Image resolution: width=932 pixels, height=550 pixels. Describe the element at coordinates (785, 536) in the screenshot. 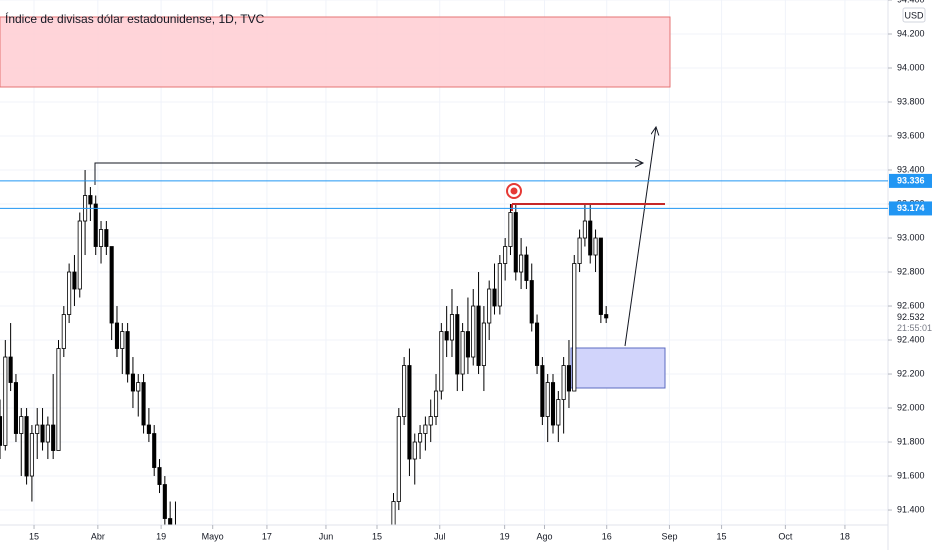

I see `x-tick-label: Oct` at that location.